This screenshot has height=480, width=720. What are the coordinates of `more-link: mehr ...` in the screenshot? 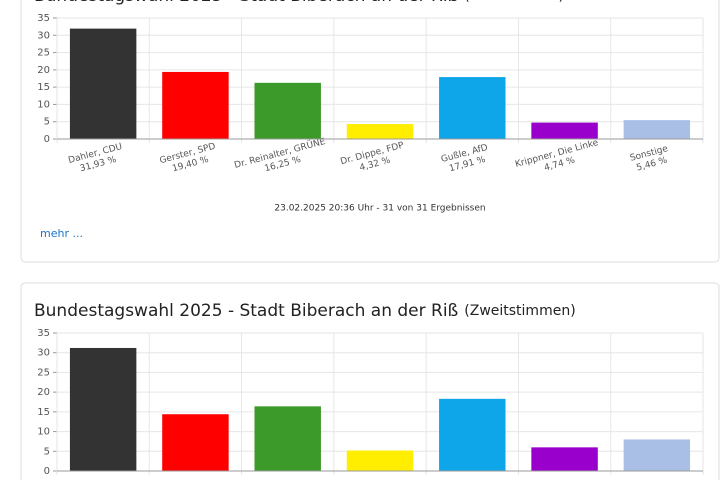 It's located at (61, 233).